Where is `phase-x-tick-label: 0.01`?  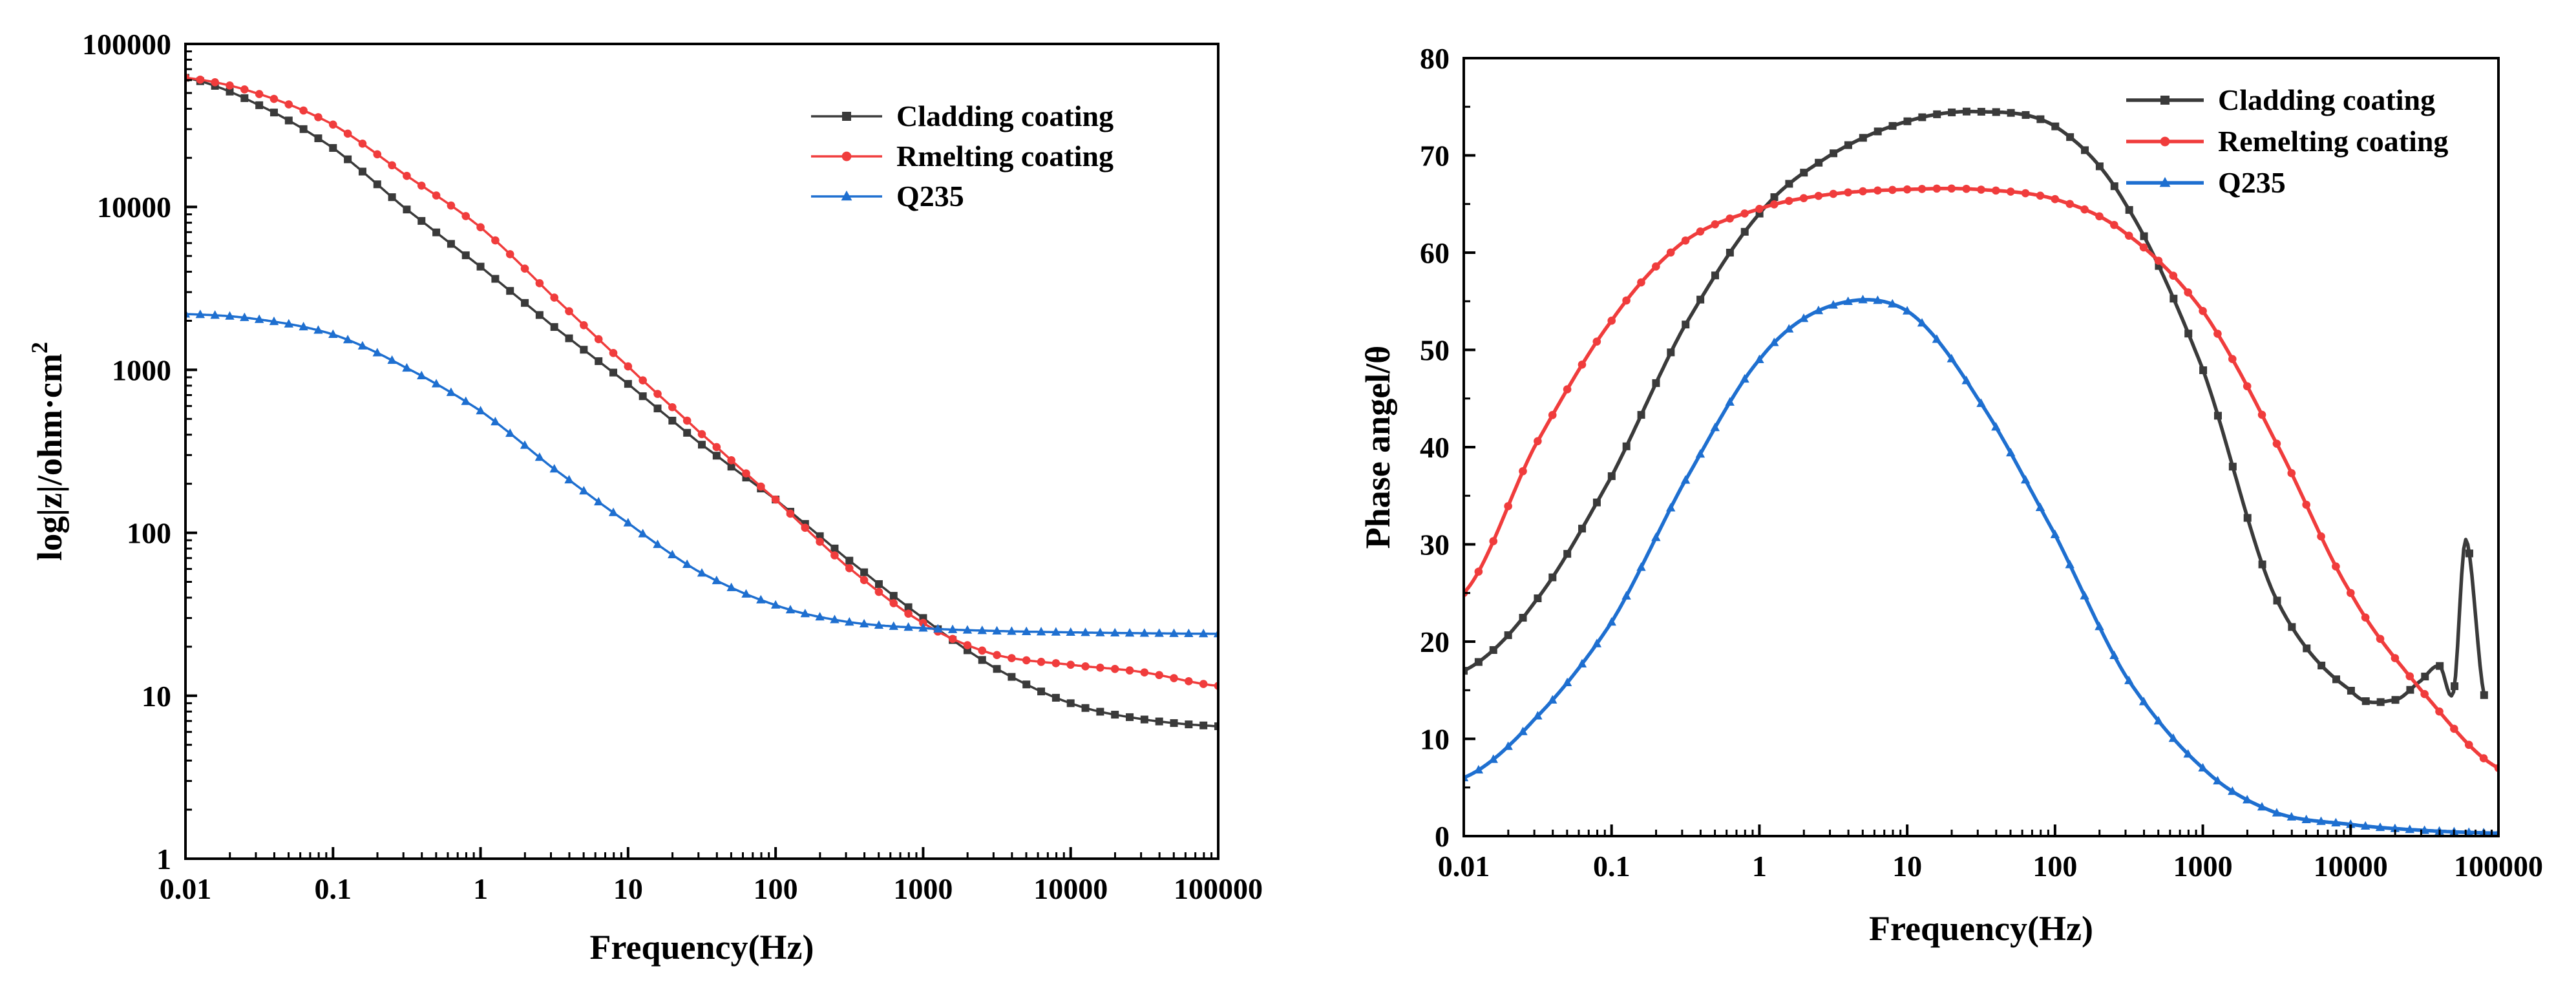 phase-x-tick-label: 0.01 is located at coordinates (1464, 867).